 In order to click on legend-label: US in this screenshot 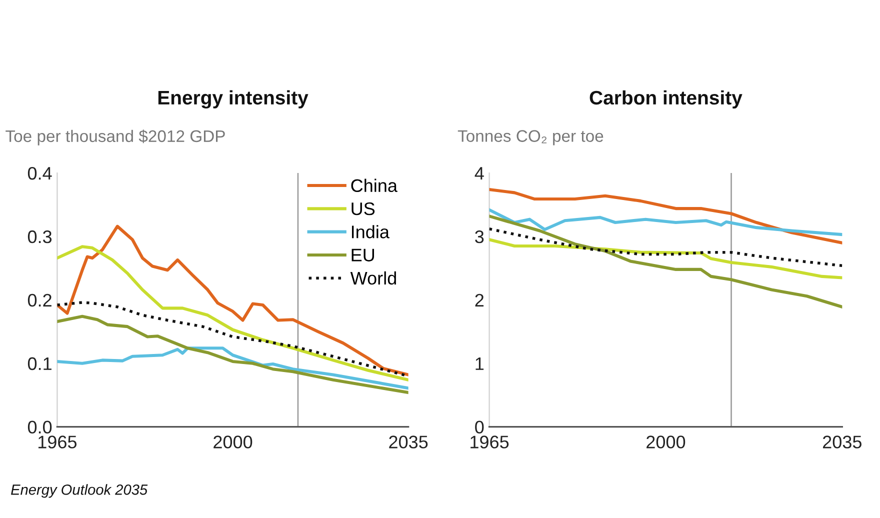, I will do `click(363, 209)`.